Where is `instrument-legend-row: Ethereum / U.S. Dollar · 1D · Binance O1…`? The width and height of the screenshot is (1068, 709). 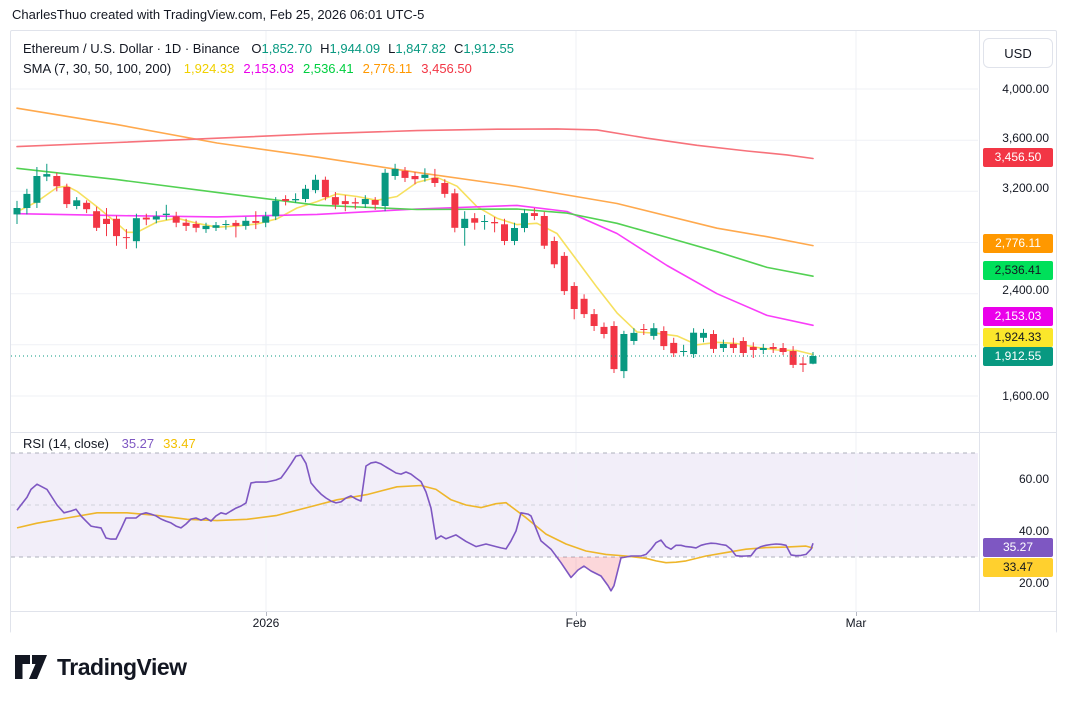
instrument-legend-row: Ethereum / U.S. Dollar · 1D · Binance O1… is located at coordinates (268, 49).